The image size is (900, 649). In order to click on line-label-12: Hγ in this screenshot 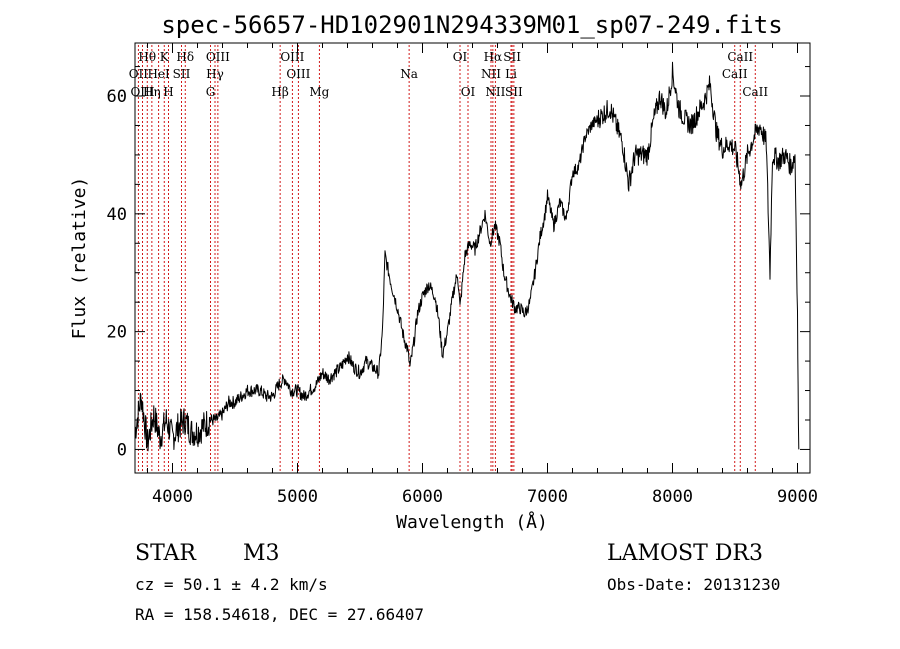, I will do `click(215, 74)`.